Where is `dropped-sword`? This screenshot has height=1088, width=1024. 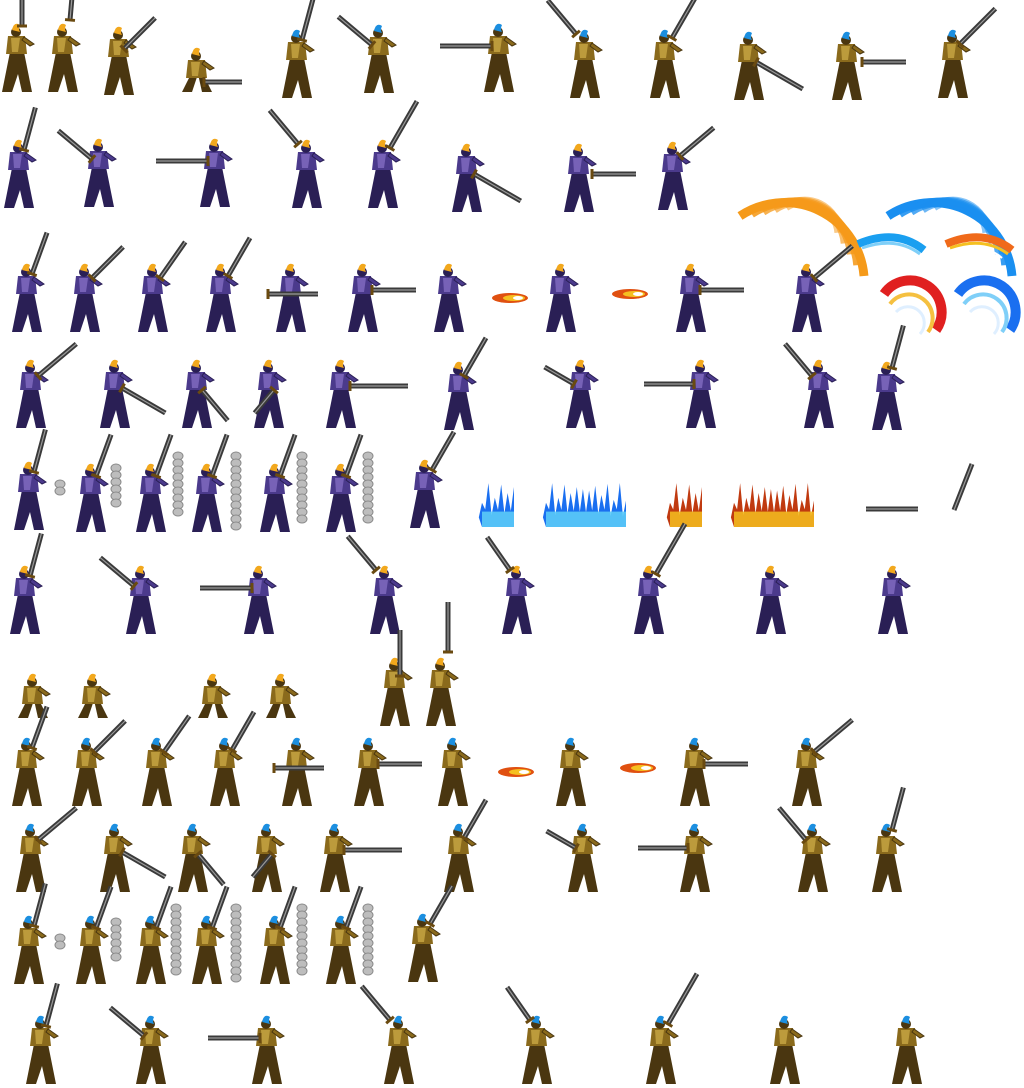
dropped-sword is located at coordinates (963, 487).